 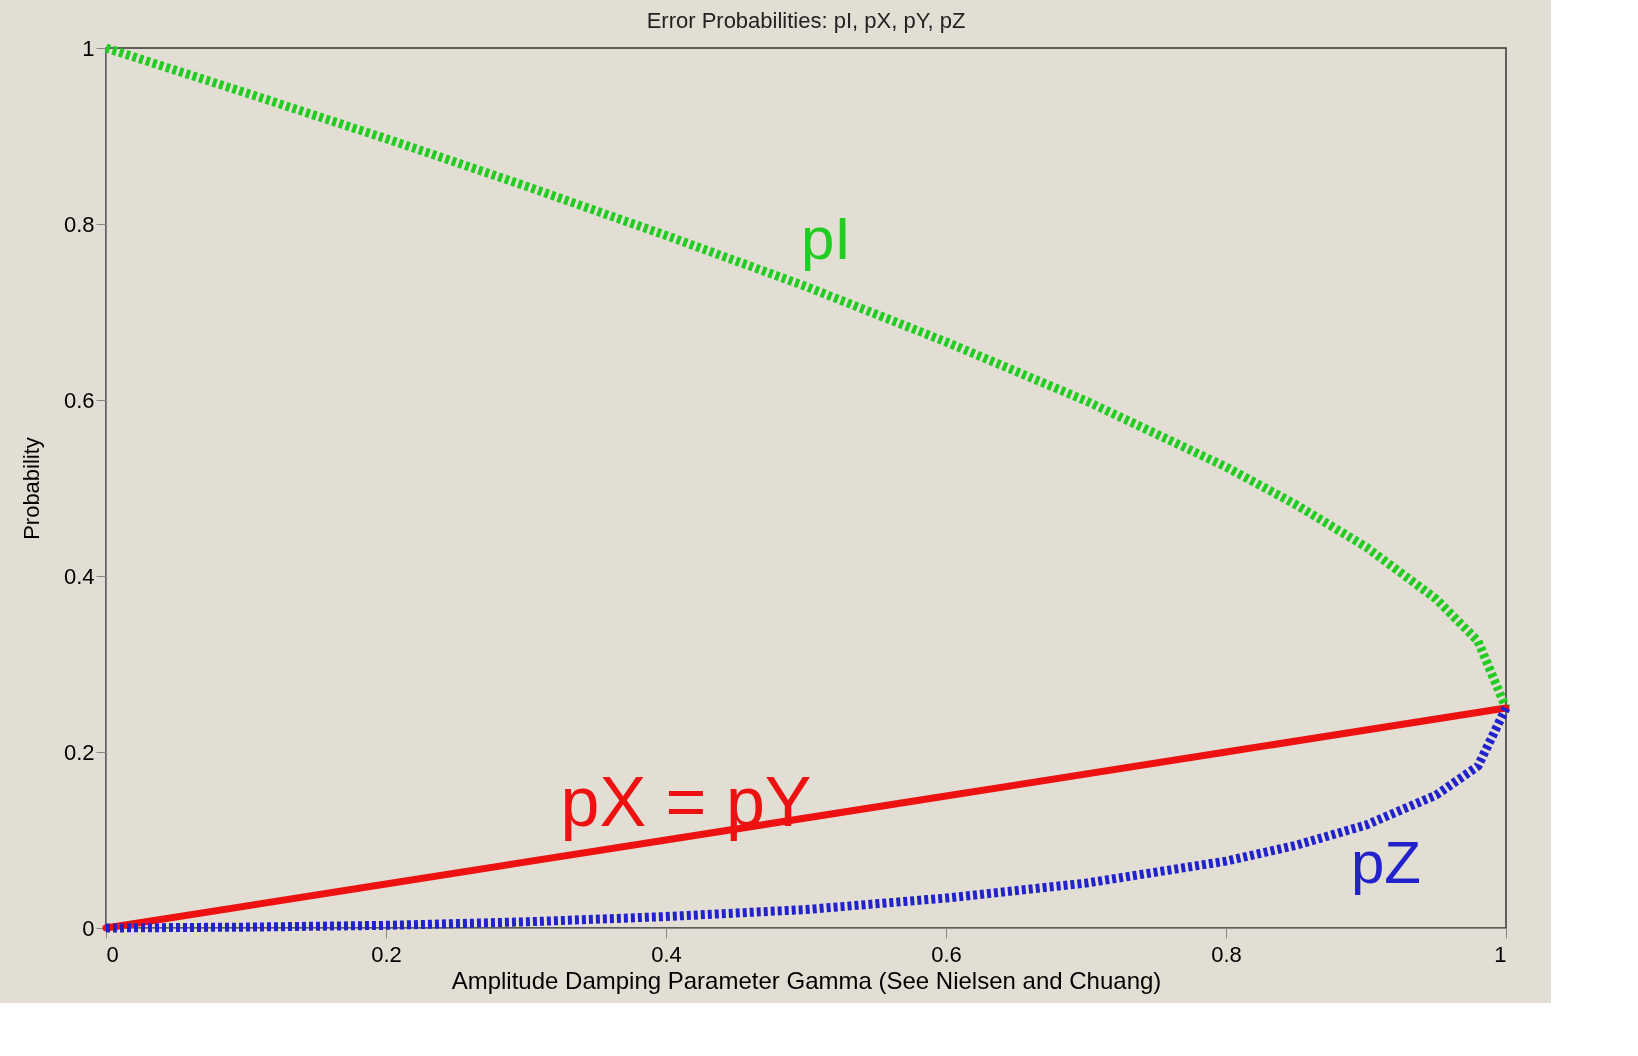 I want to click on series-label: pZ, so click(x=1386, y=863).